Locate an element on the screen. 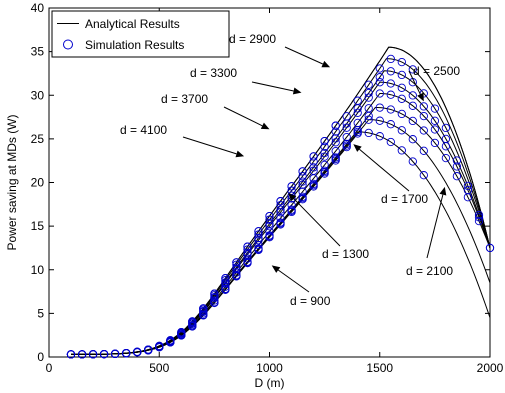  annotation-d-4100-label: d = 4100 is located at coordinates (143, 130).